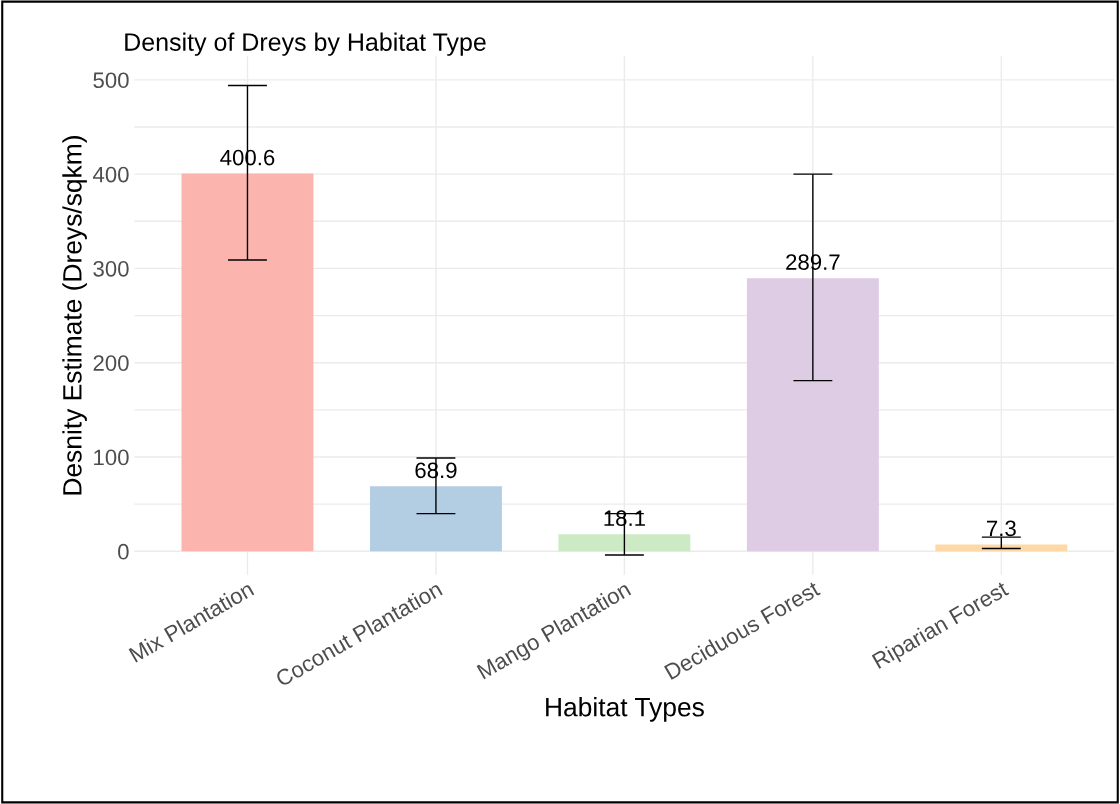 This screenshot has width=1120, height=804. What do you see at coordinates (111, 268) in the screenshot?
I see `y-tick-label: 300` at bounding box center [111, 268].